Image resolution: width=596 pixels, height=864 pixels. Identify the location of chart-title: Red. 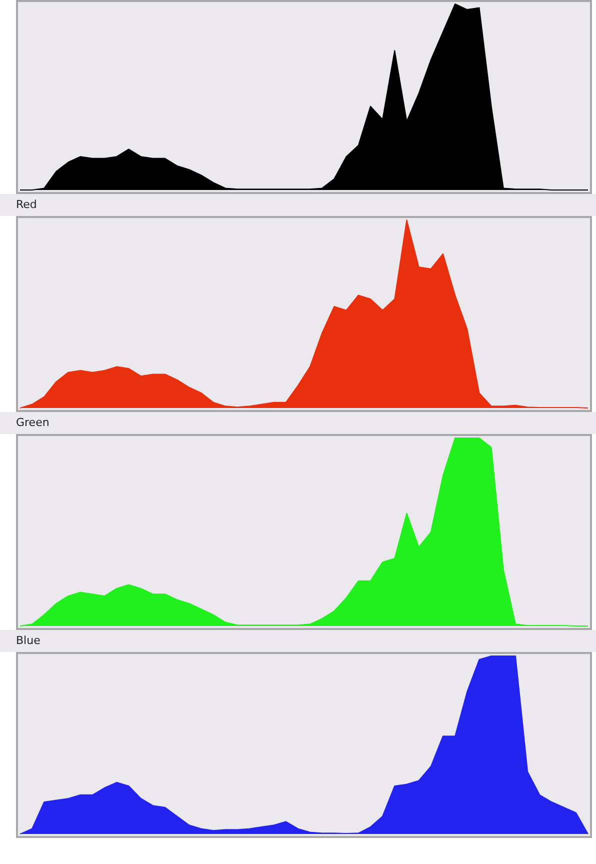
(298, 205).